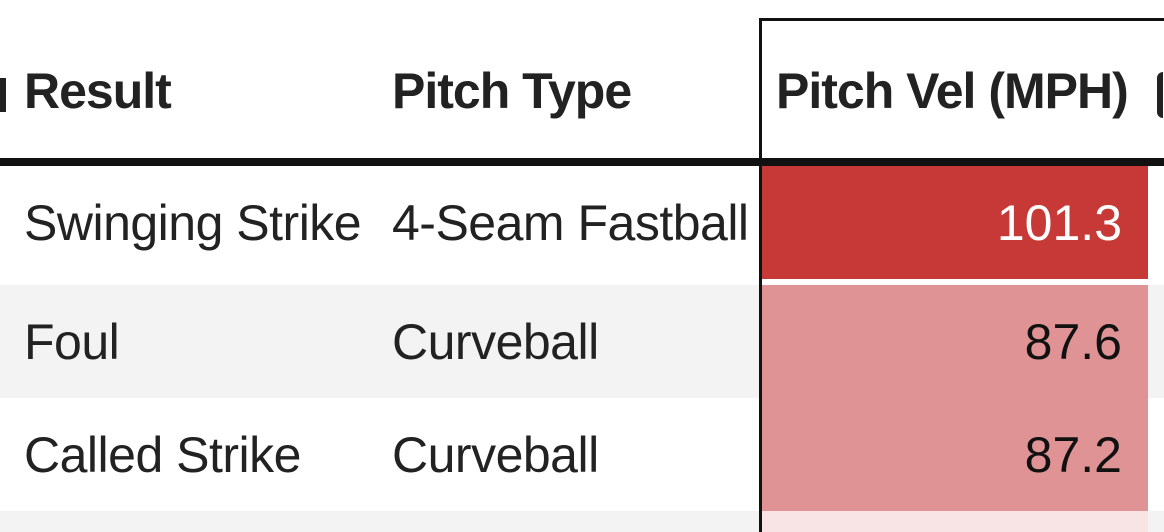 The height and width of the screenshot is (532, 1164). Describe the element at coordinates (955, 454) in the screenshot. I see `cell-pitch-vel: 87.2` at that location.